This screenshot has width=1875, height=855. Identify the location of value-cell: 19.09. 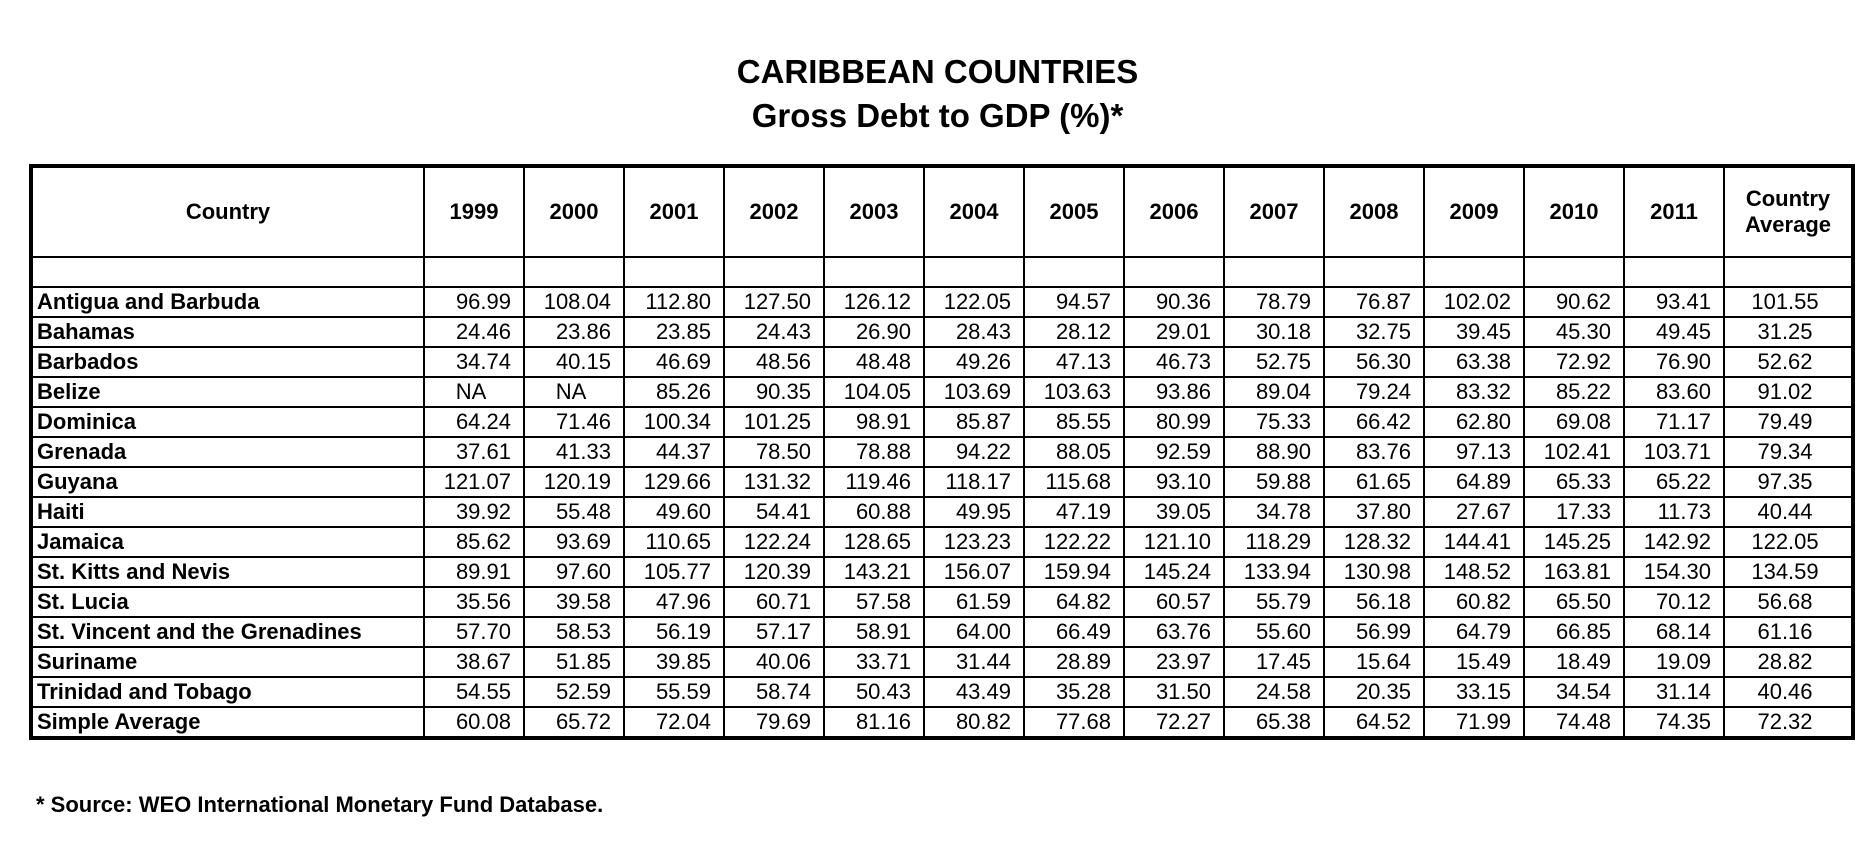
(1674, 662).